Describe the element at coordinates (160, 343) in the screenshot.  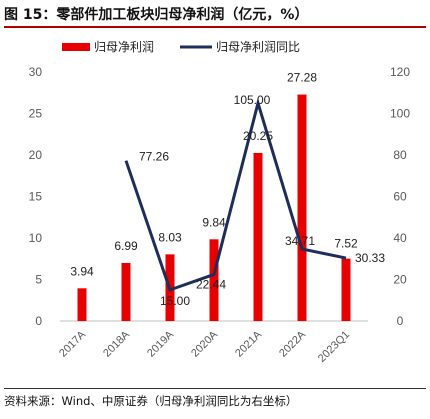
I see `x-tick-label: 2019A` at that location.